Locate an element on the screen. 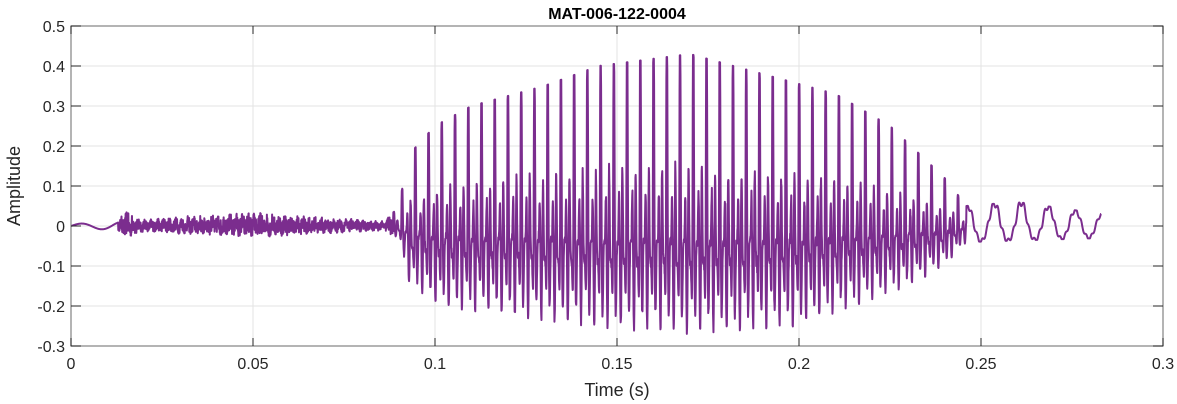  x-tick-label: 0.2 is located at coordinates (799, 364).